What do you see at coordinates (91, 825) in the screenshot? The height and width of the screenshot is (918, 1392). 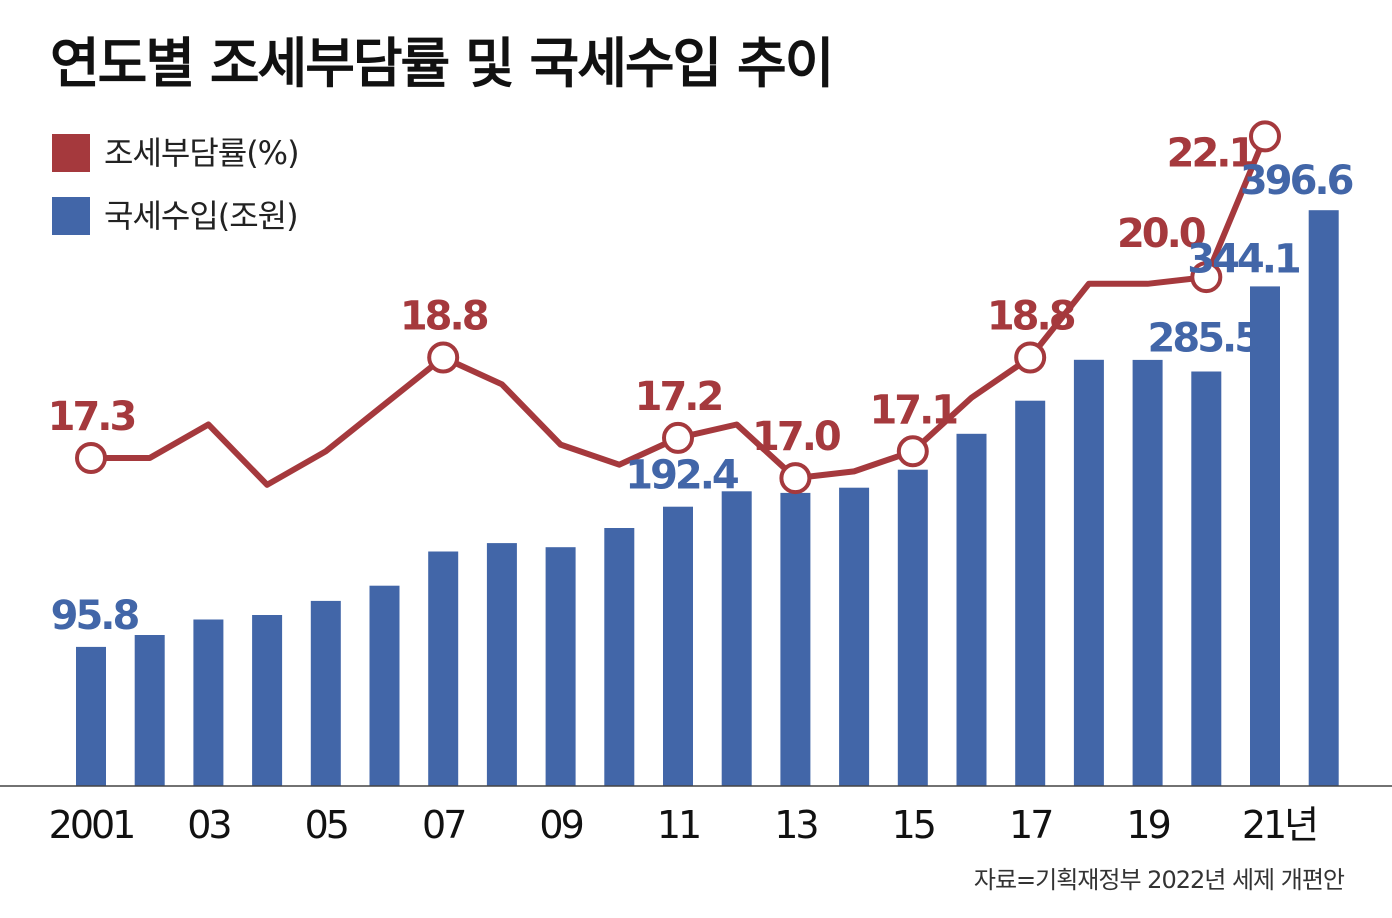 I see `x-tick-2001: 2001` at bounding box center [91, 825].